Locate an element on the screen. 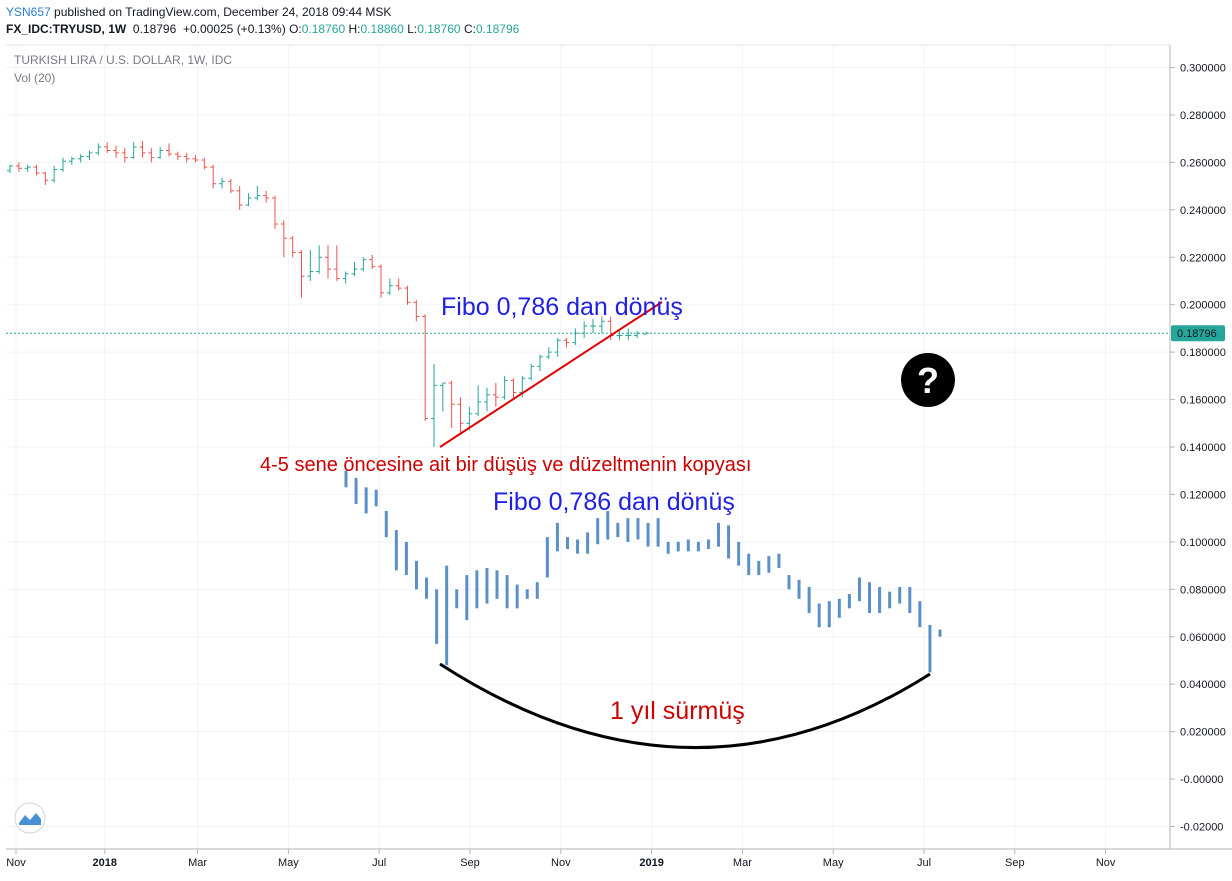  y-tick-label: 0.140000 is located at coordinates (1203, 448).